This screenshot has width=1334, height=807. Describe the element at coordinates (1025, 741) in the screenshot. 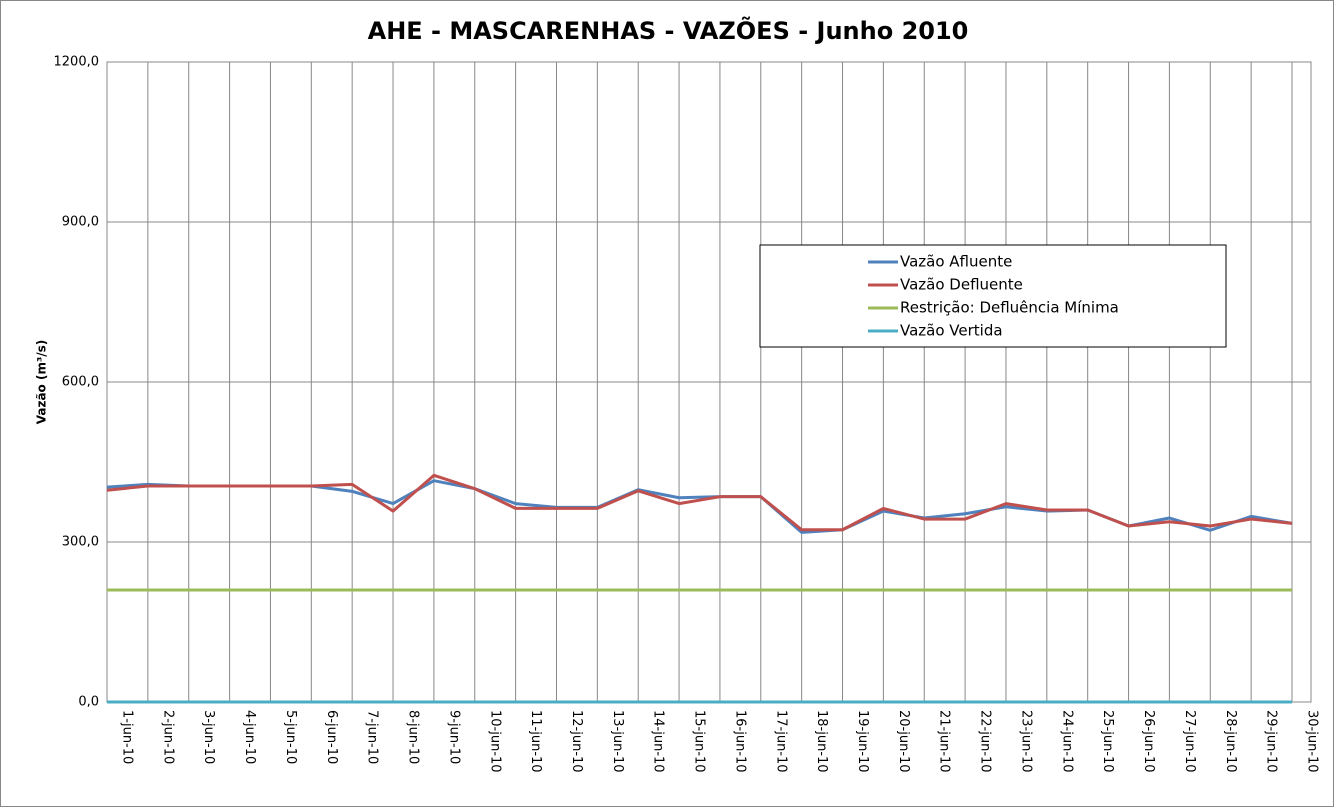

I see `x-tick-label: 23-jun-10` at that location.